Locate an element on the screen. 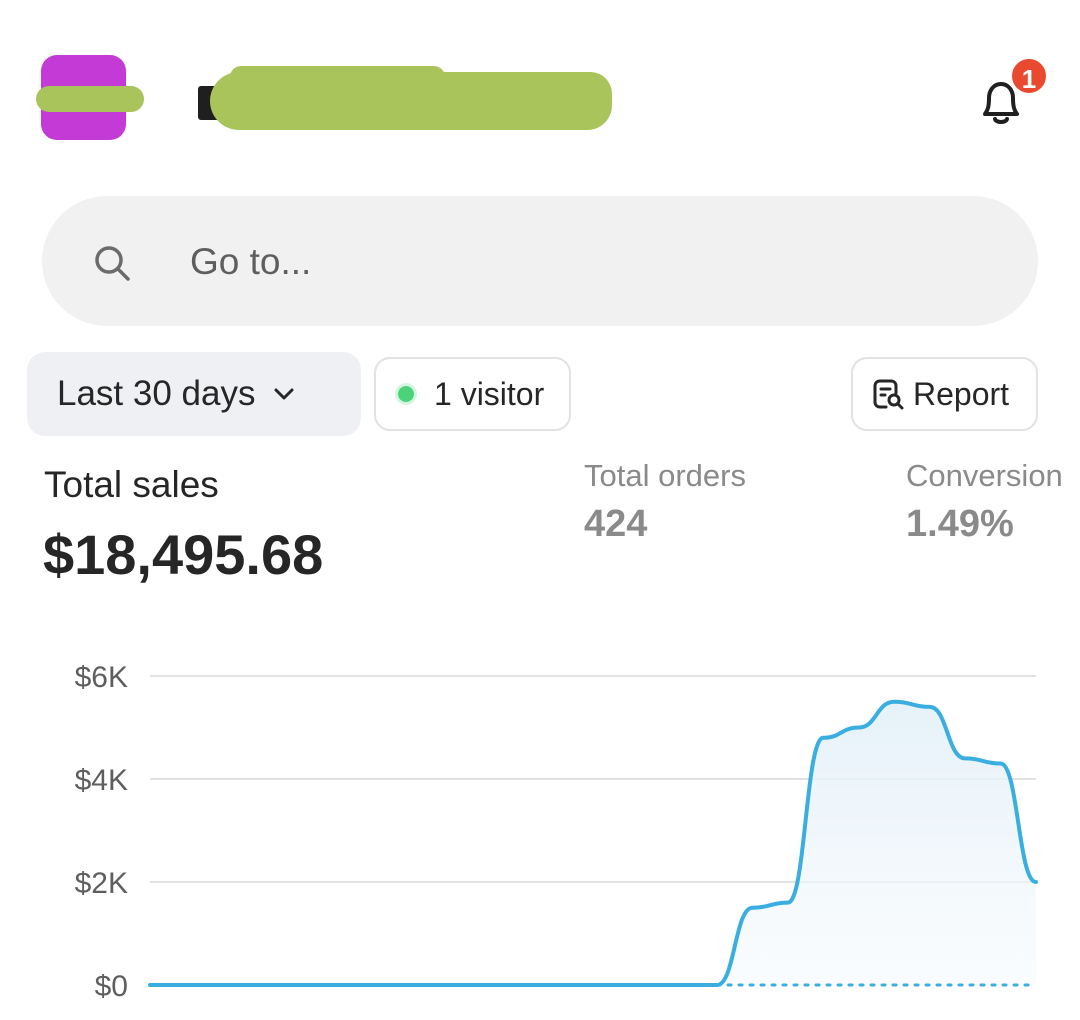  report-icon is located at coordinates (888, 394).